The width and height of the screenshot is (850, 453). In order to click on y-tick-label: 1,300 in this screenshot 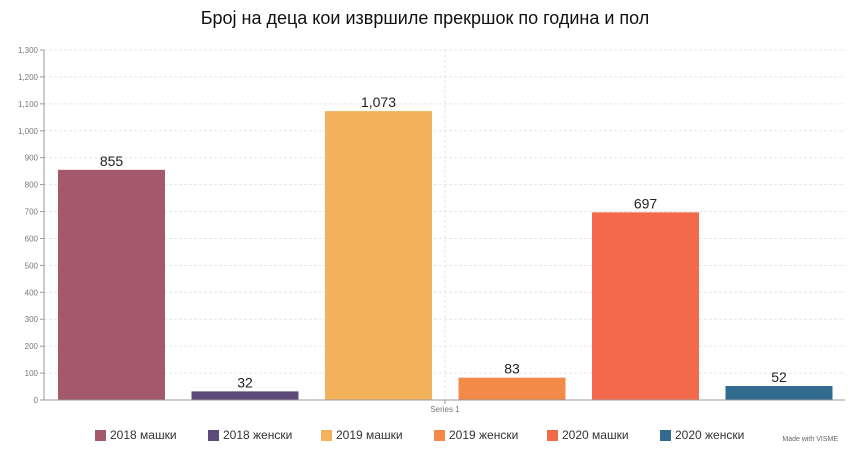, I will do `click(28, 50)`.